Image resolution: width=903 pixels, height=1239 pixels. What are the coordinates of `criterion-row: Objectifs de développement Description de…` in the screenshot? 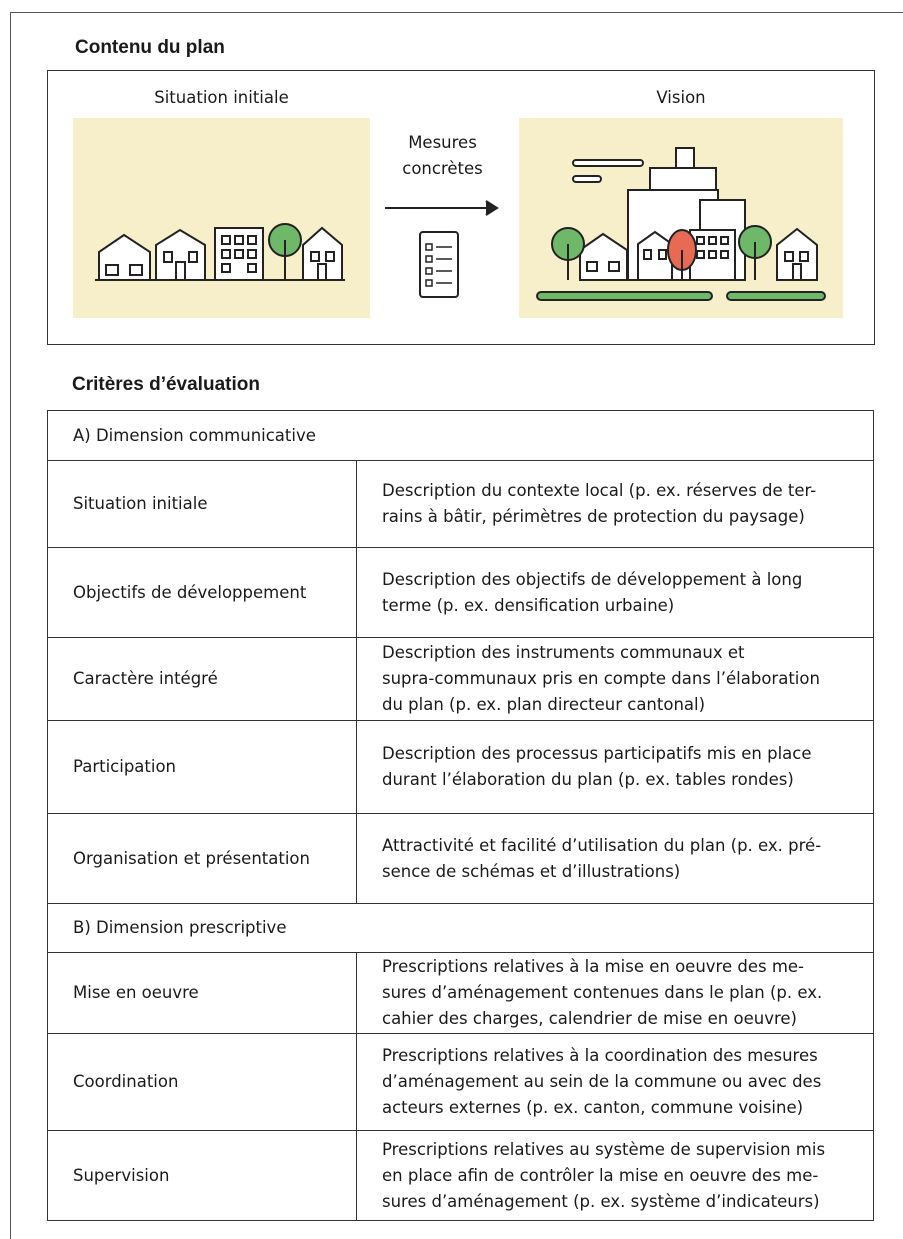 It's located at (460, 592).